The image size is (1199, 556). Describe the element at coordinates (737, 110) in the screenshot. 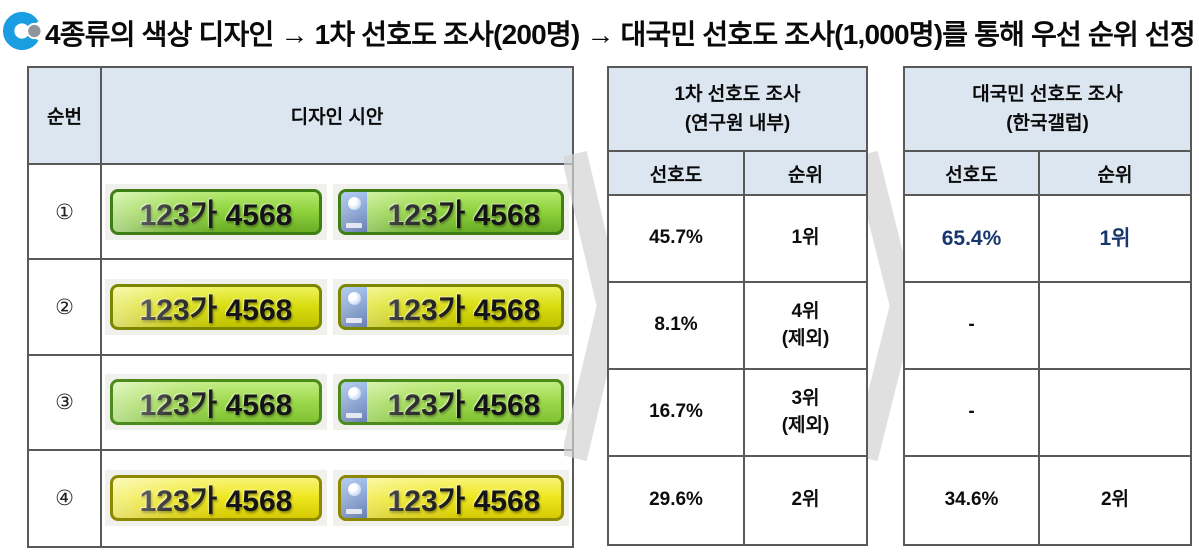

I see `survey1-title: 1차 선호도 조사 (연구원 내부)` at that location.